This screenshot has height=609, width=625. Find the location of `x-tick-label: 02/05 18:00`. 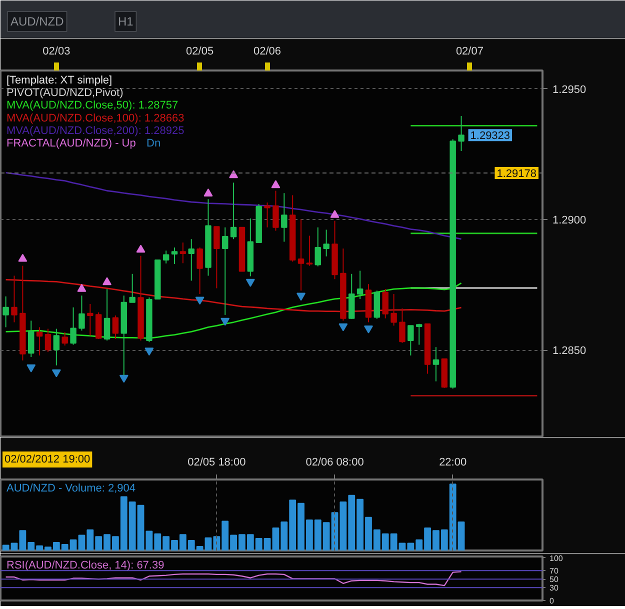

x-tick-label: 02/05 18:00 is located at coordinates (217, 462).